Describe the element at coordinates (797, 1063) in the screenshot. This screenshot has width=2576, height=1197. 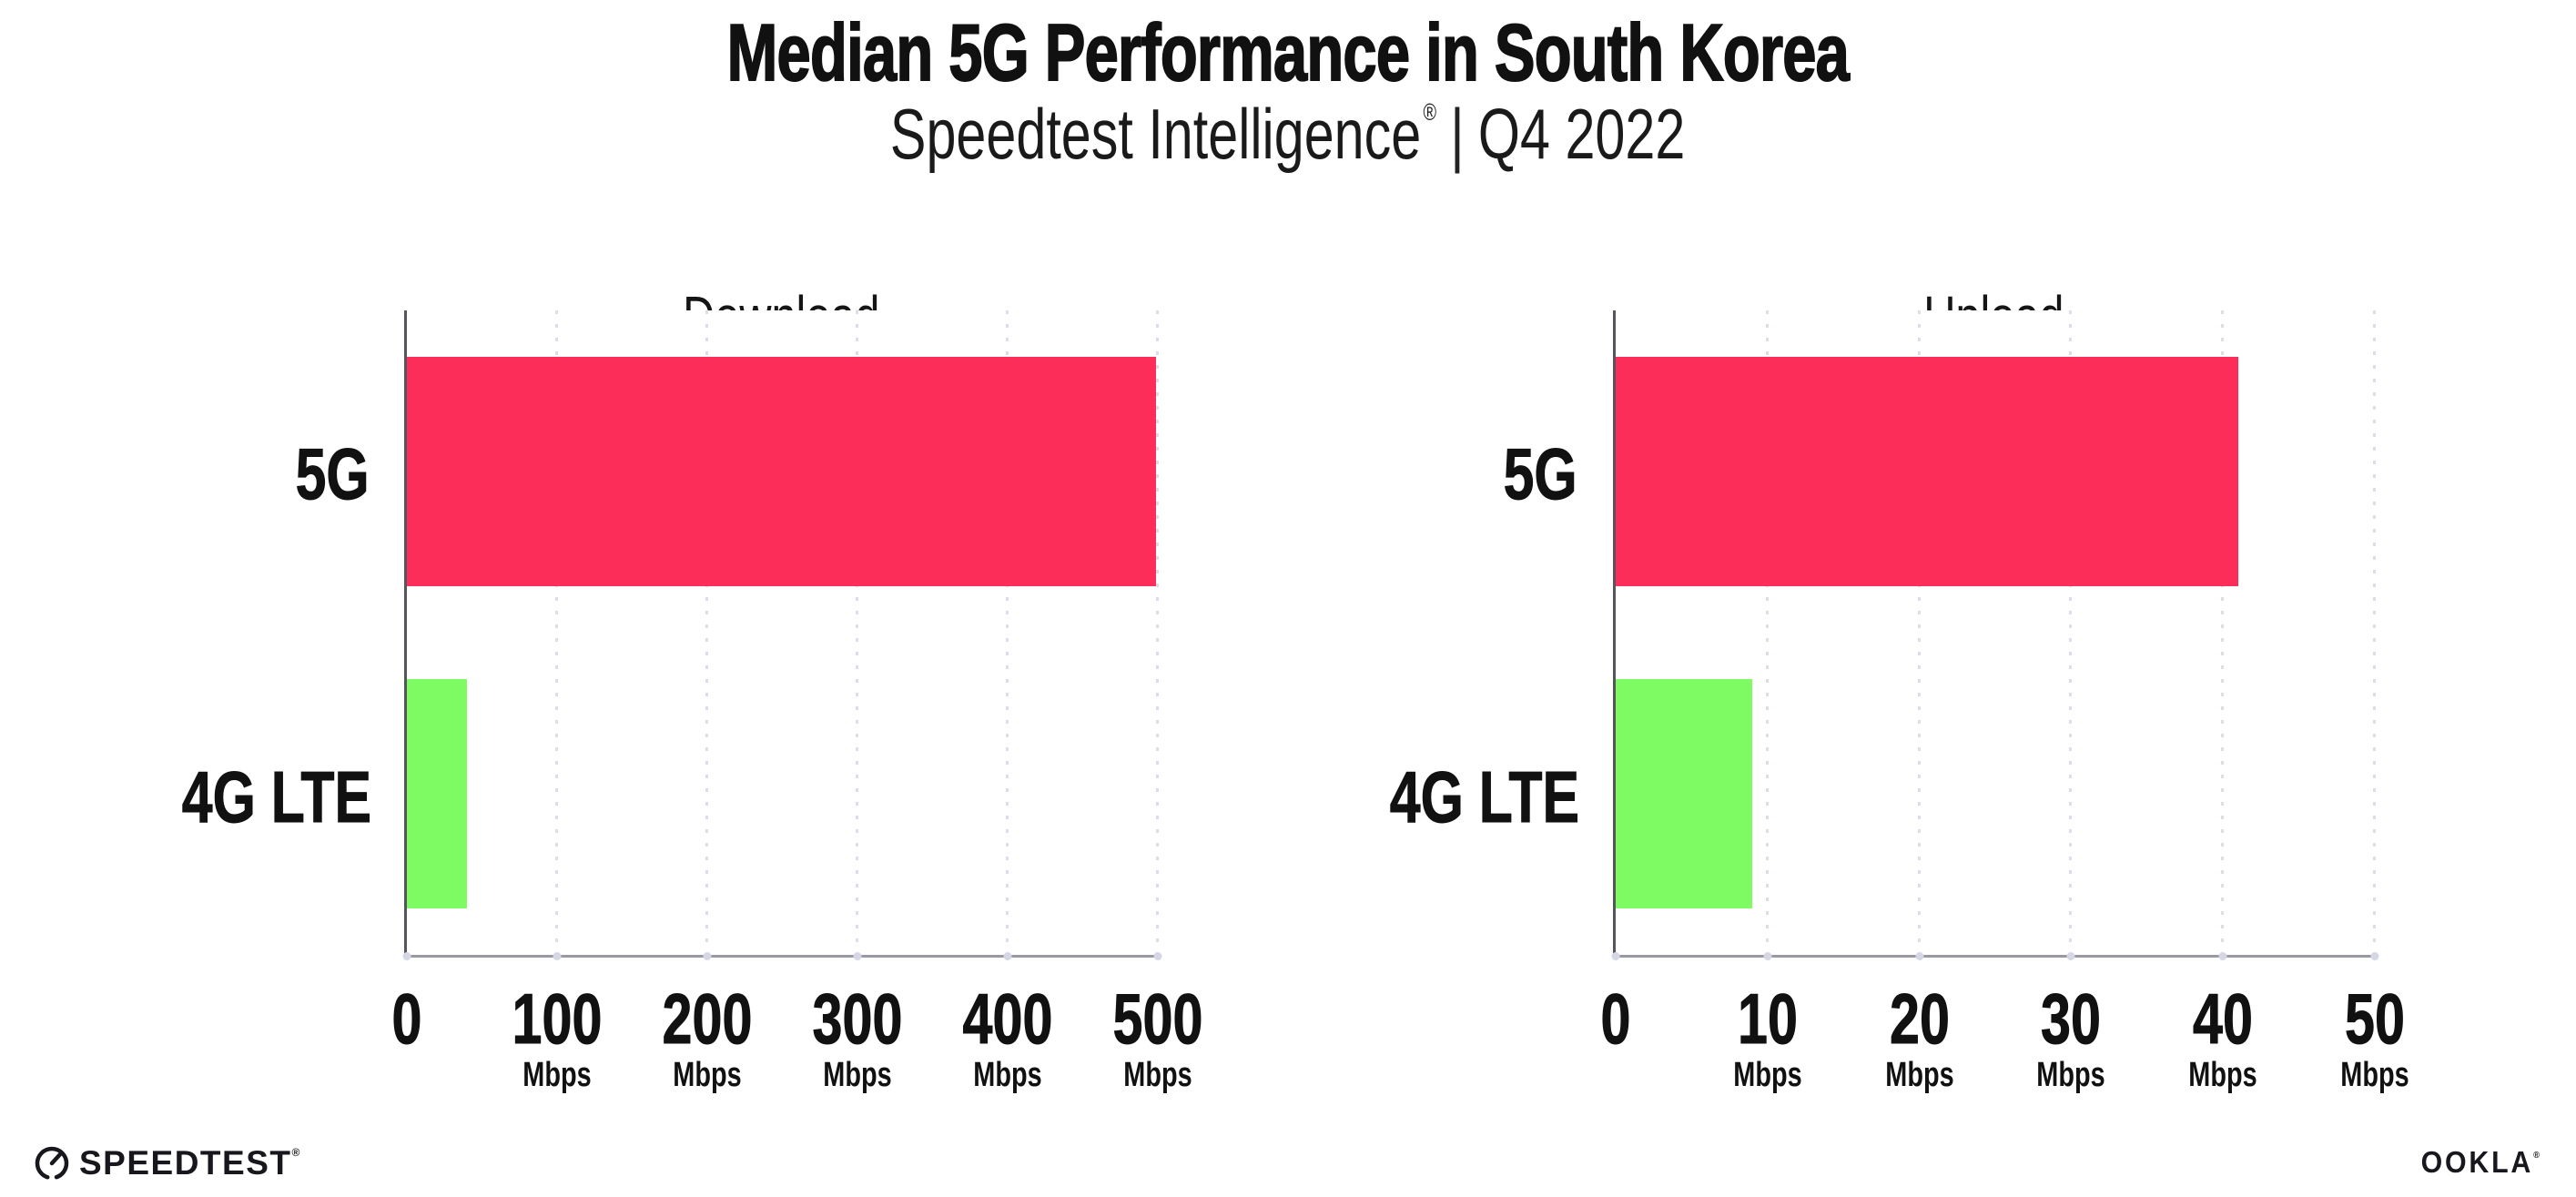
I see `download-x-axis: 0 100 Mbps 200 Mbps 300 Mbps 400 Mbps 500 Mbps` at that location.